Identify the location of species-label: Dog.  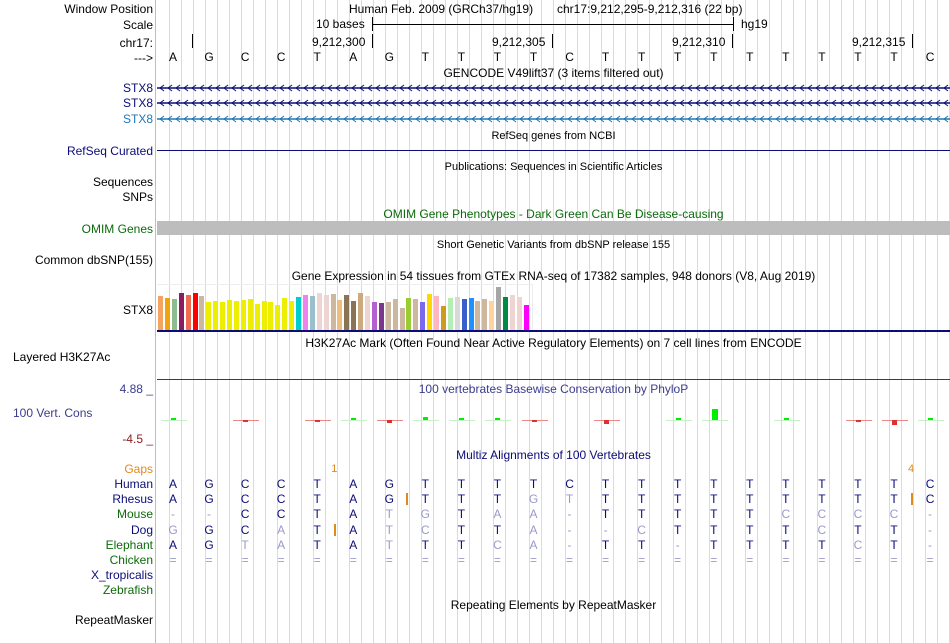
(141, 529).